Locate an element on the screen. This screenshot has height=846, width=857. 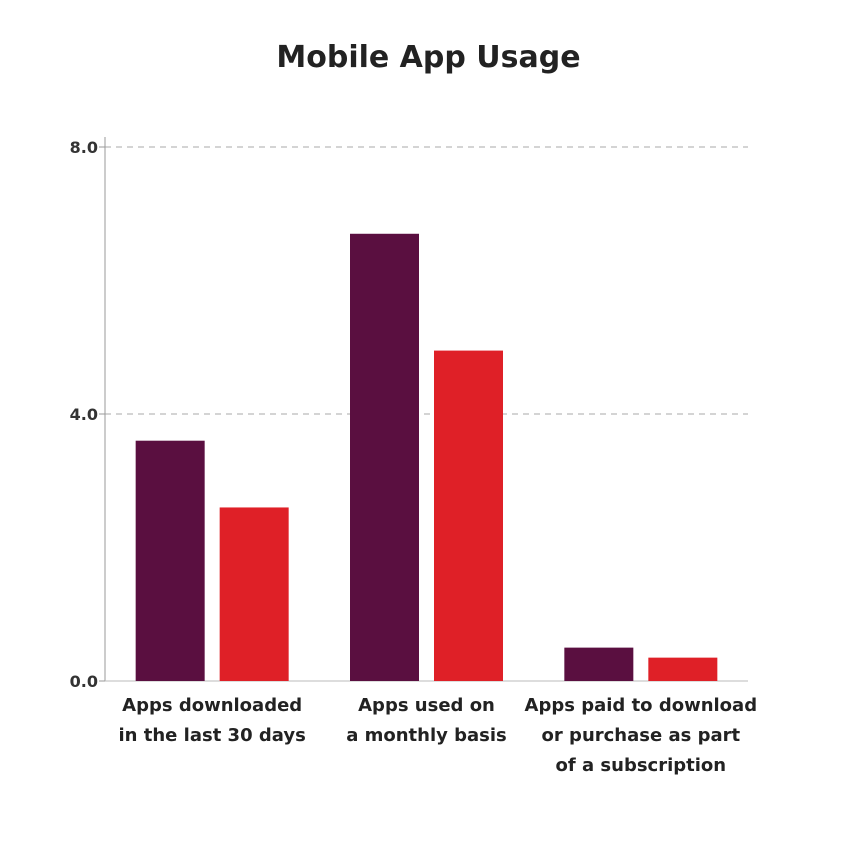
y-tick-labels: 0.0 4.0 8.0 is located at coordinates (84, 414).